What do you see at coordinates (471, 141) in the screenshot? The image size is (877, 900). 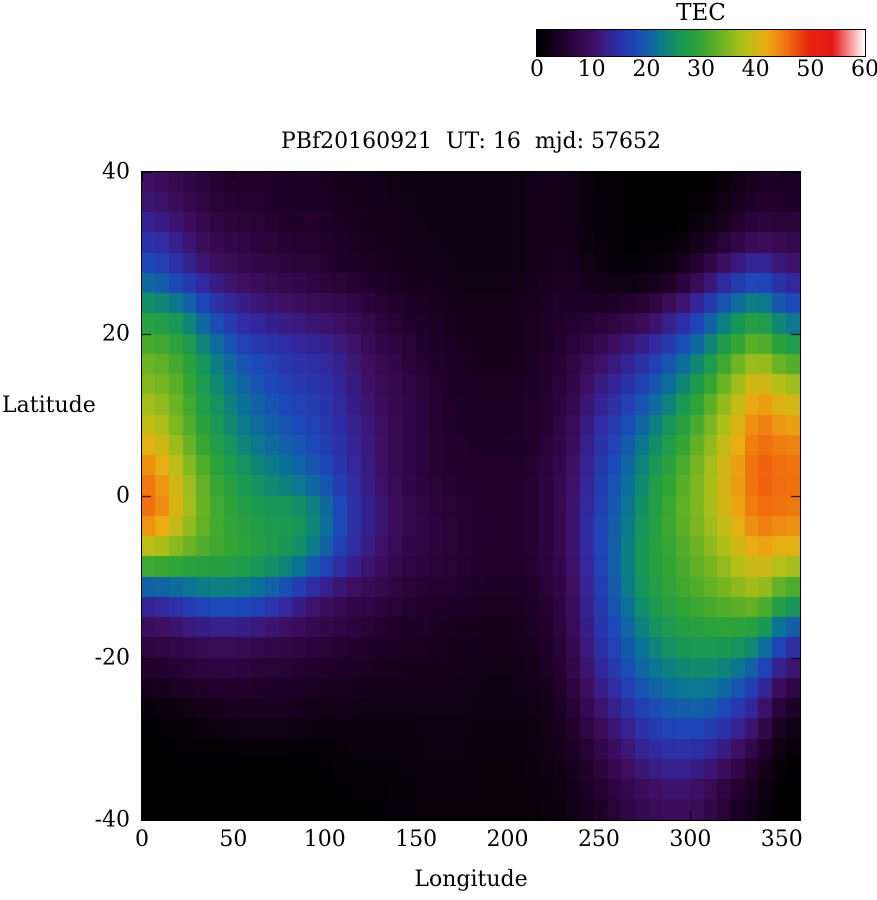 I see `plot-title: PBf20160921 UT: 16 mjd: 57652` at bounding box center [471, 141].